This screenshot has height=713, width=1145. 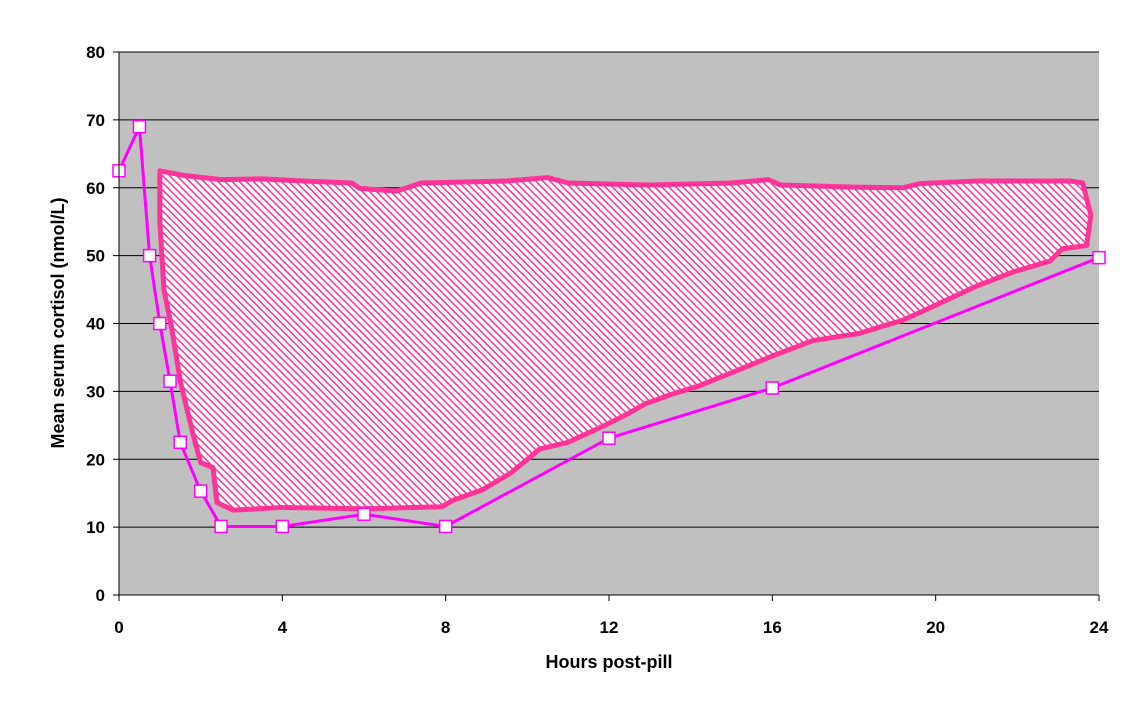 I want to click on x-tick-label: 16, so click(x=772, y=627).